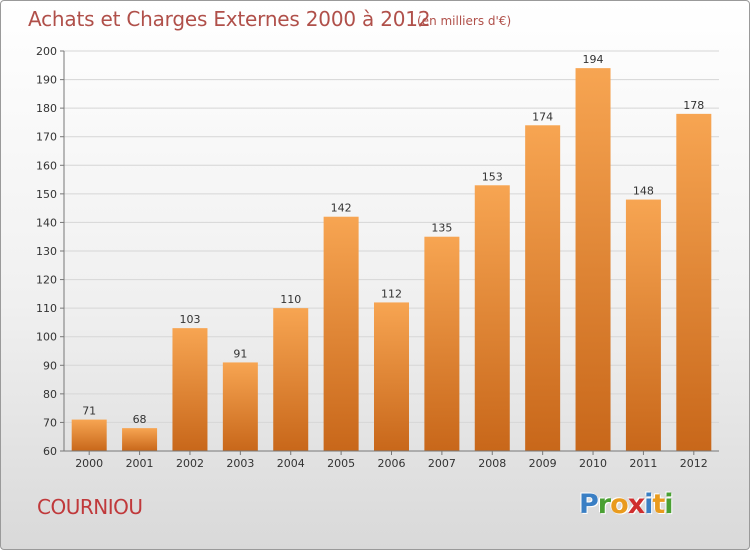  Describe the element at coordinates (492, 176) in the screenshot. I see `data-label-2008: 153` at that location.